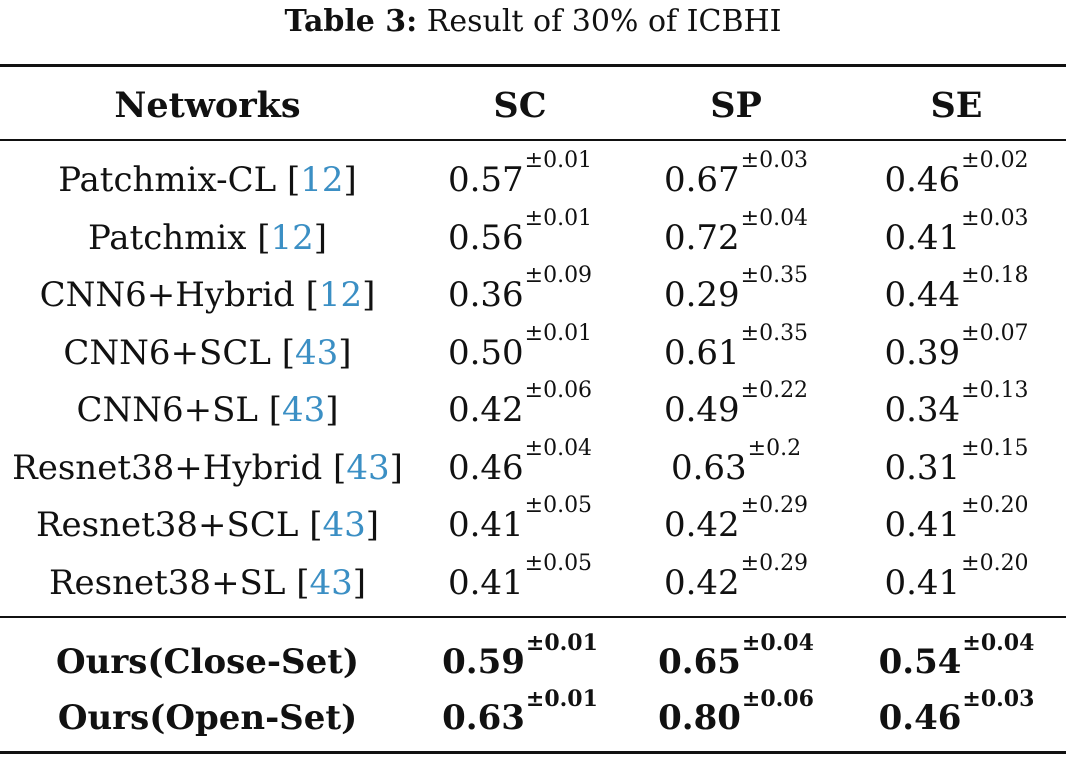  What do you see at coordinates (207, 662) in the screenshot?
I see `network-name: Ours(Close-Set)` at bounding box center [207, 662].